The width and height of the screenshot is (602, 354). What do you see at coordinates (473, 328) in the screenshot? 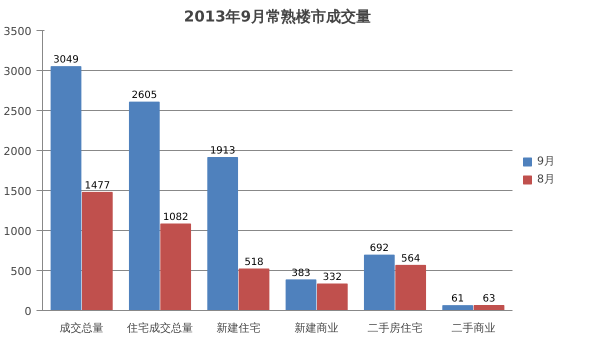
I see `x-tick-label: 二手商业` at bounding box center [473, 328].